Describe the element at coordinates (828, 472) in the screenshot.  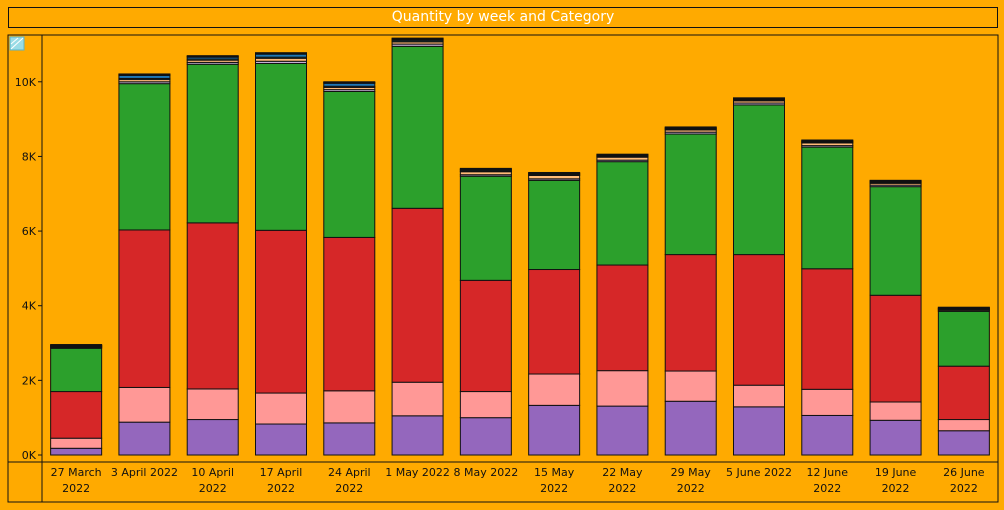
I see `x-tick-label: 12 June` at that location.